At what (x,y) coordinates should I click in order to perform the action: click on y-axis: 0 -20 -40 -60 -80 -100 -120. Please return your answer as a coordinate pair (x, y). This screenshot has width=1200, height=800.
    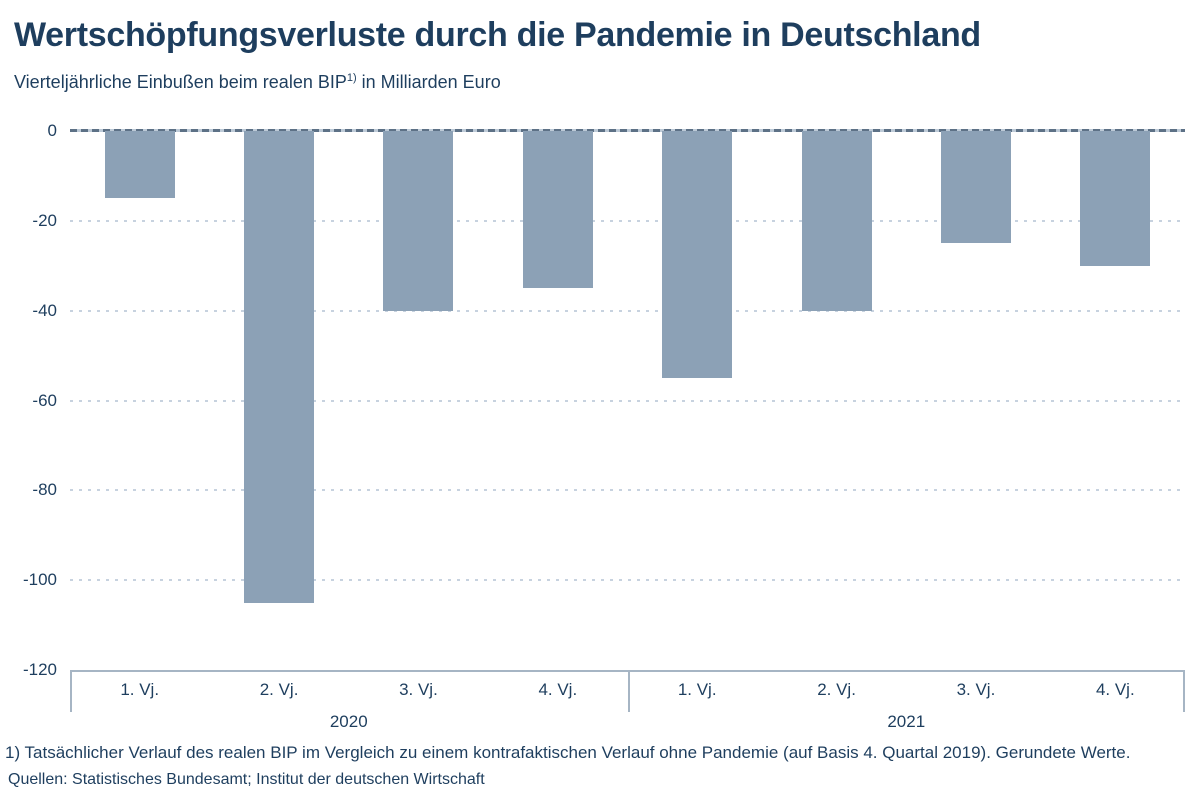
    Looking at the image, I should click on (28, 350).